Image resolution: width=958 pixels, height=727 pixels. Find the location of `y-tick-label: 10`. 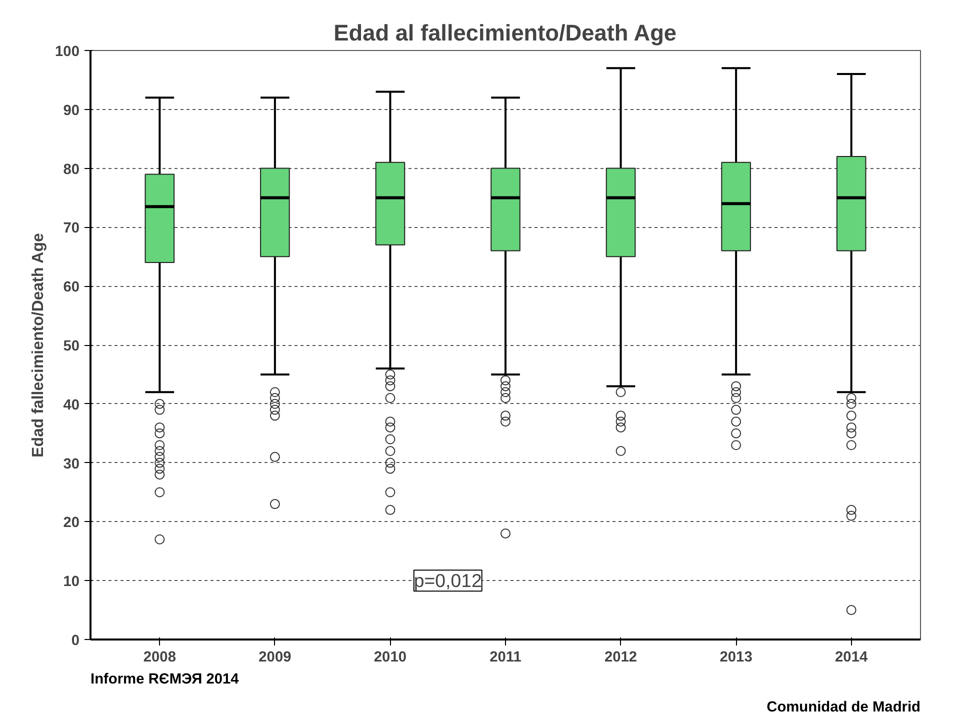

y-tick-label: 10 is located at coordinates (71, 582).